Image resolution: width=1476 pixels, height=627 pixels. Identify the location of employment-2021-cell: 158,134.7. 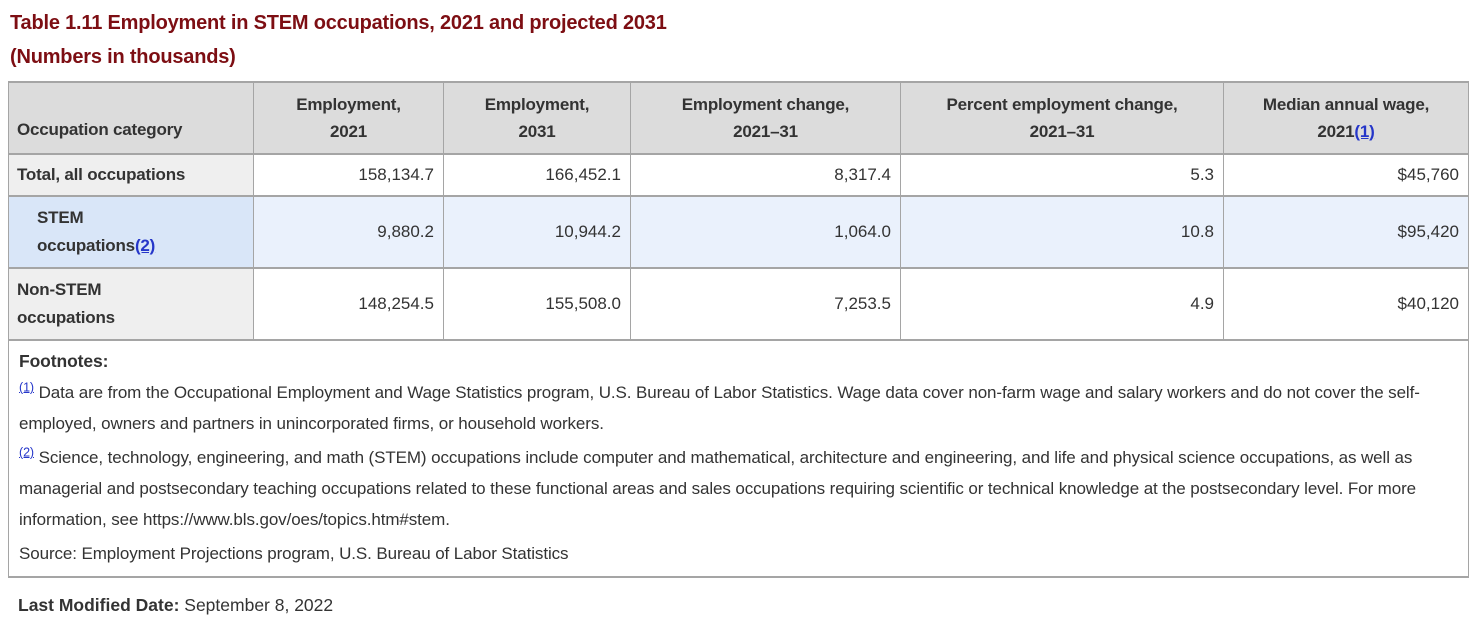
(348, 175).